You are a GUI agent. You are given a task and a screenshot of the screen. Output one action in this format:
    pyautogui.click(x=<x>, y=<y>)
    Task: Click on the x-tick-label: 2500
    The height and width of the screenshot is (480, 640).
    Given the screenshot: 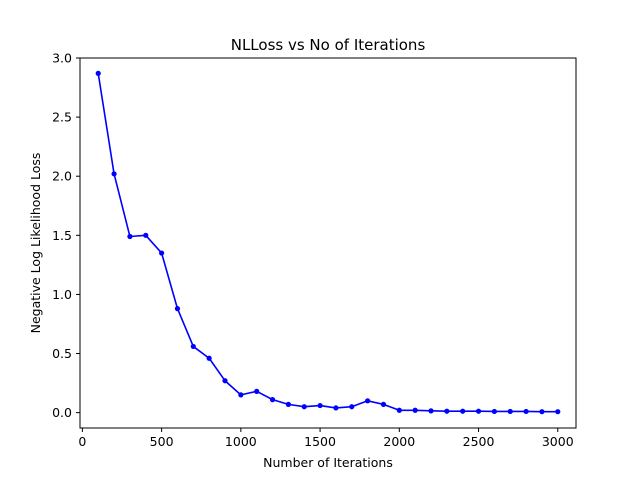 What is the action you would take?
    pyautogui.click(x=479, y=441)
    